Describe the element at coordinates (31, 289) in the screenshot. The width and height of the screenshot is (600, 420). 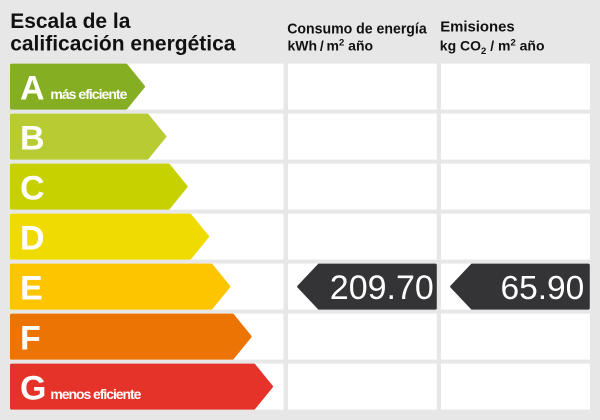
I see `svg-text: E` at that location.